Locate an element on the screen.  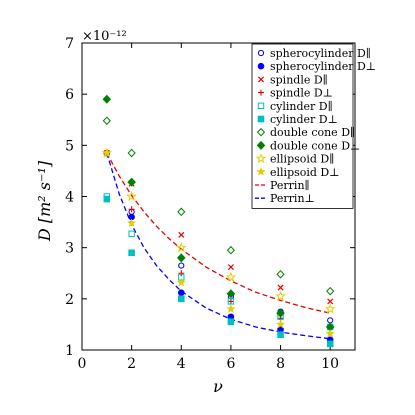
y-tick-label: 4 is located at coordinates (69, 198).